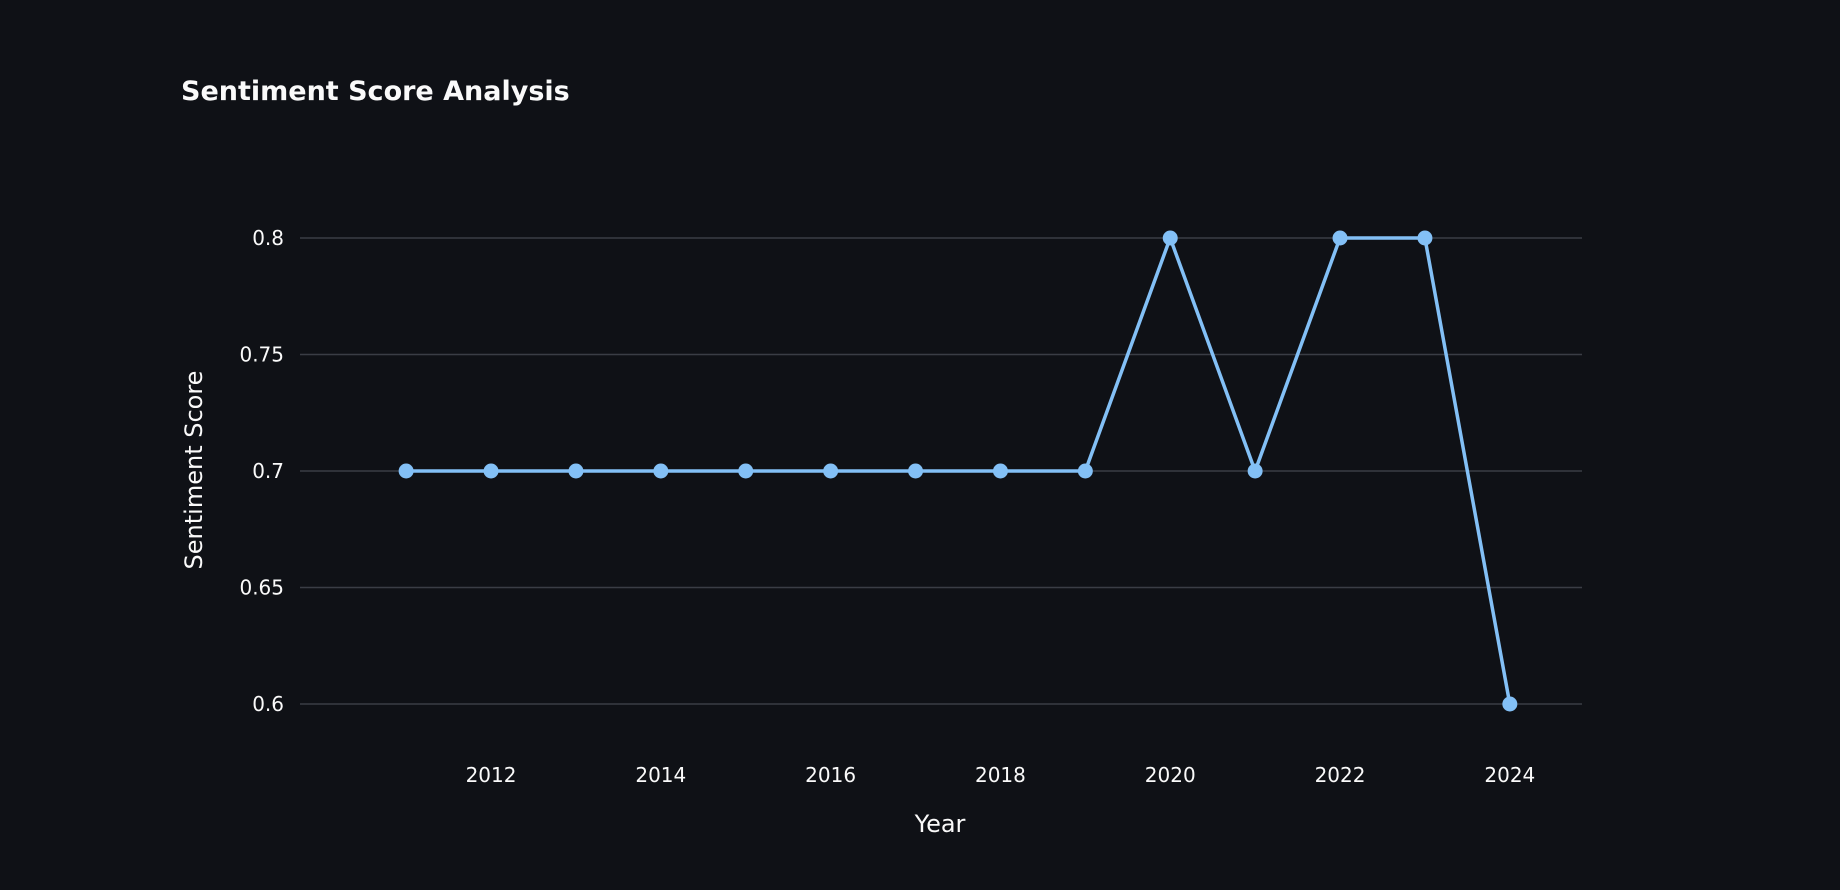  What do you see at coordinates (660, 775) in the screenshot?
I see `x-tick-label: 2014` at bounding box center [660, 775].